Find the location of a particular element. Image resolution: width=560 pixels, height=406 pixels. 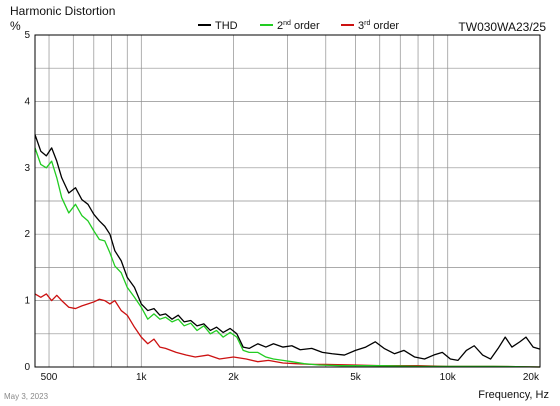

x-axis-label: Frequency, Hz is located at coordinates (513, 395).